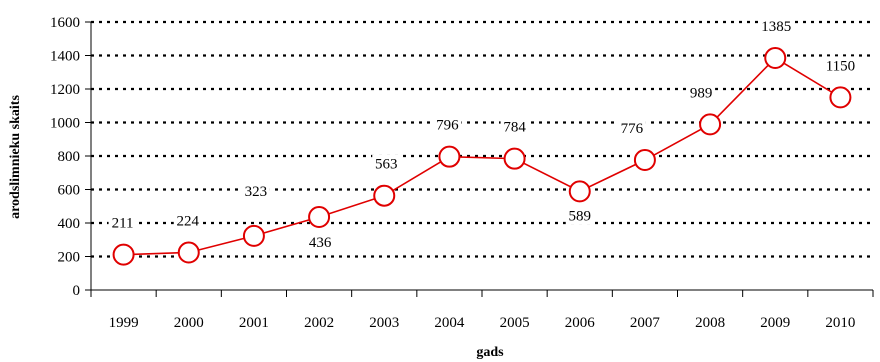 The height and width of the screenshot is (362, 880). I want to click on data-label-1999: 211, so click(123, 224).